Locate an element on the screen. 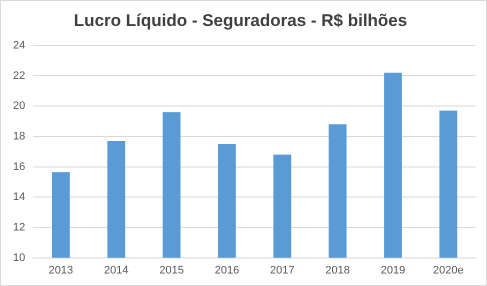 Image resolution: width=487 pixels, height=286 pixels. y-tick-label: 24 is located at coordinates (19, 45).